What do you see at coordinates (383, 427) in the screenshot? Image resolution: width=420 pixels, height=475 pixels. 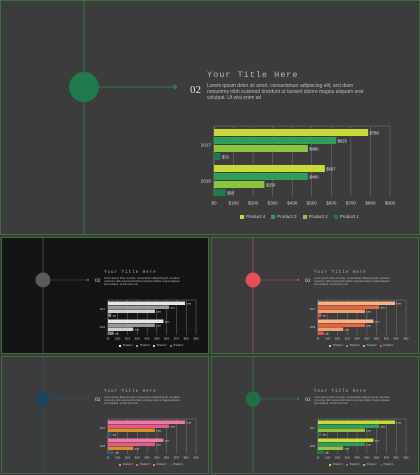 I see `data-label: $625` at bounding box center [383, 427].